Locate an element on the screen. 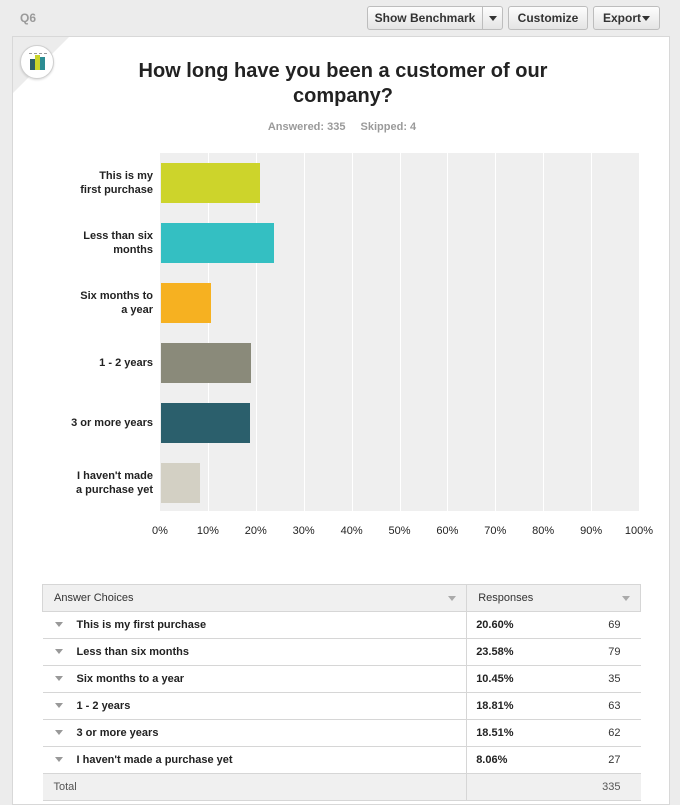 This screenshot has width=680, height=805. response-percent: 20.60% is located at coordinates (511, 625).